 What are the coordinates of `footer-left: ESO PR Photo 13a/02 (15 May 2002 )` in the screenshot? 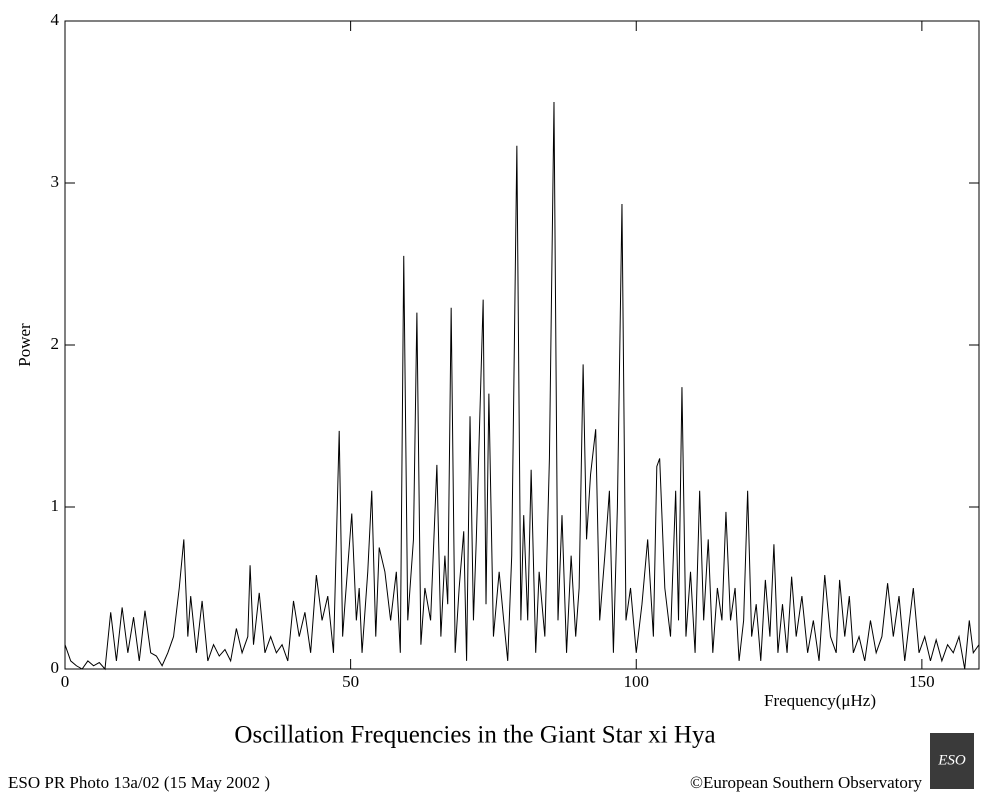 It's located at (139, 782).